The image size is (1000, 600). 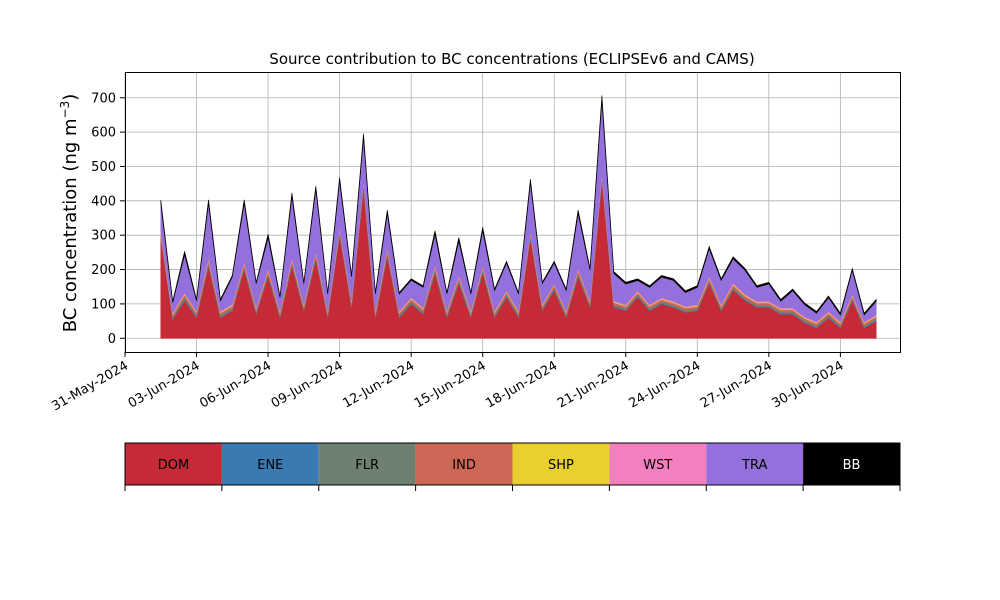 I want to click on x-tick-label: 27-Jun-2024, so click(x=736, y=384).